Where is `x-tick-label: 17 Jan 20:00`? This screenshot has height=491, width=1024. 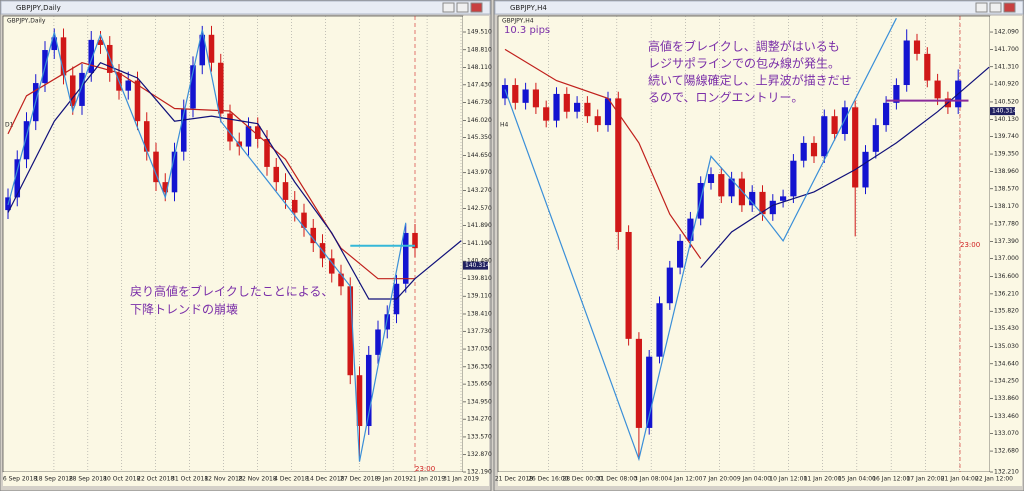
x-tick-label: 17 Jan 20:00 is located at coordinates (925, 479).